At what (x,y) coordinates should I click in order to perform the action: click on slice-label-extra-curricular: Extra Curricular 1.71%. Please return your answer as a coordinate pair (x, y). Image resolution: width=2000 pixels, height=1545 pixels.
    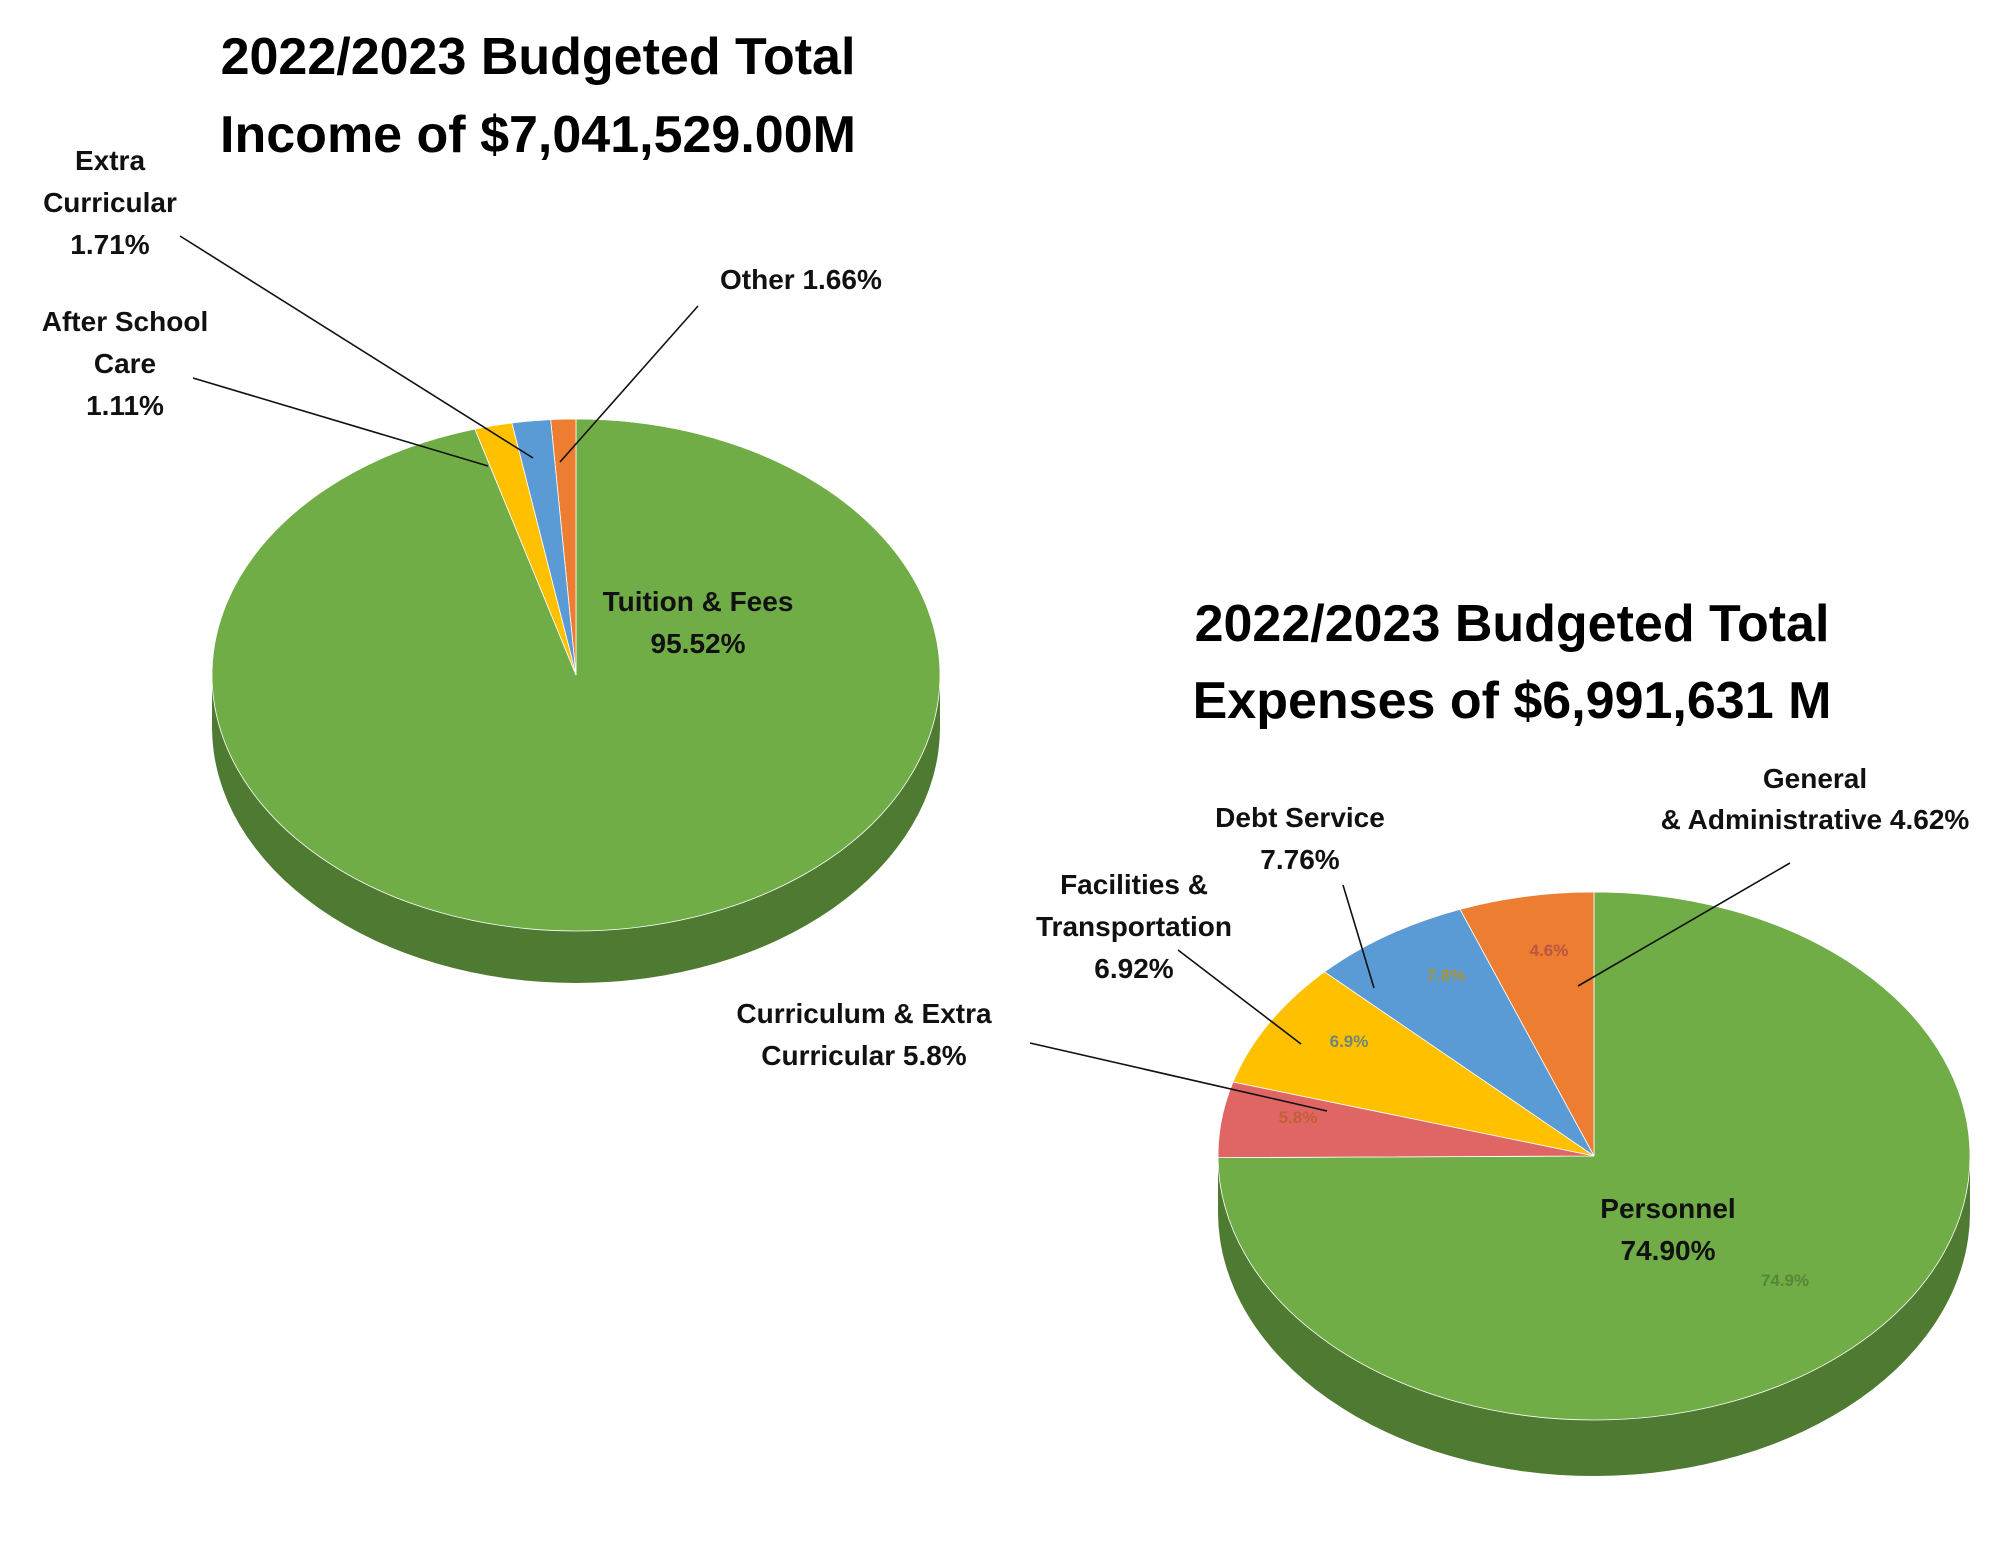
    Looking at the image, I should click on (110, 202).